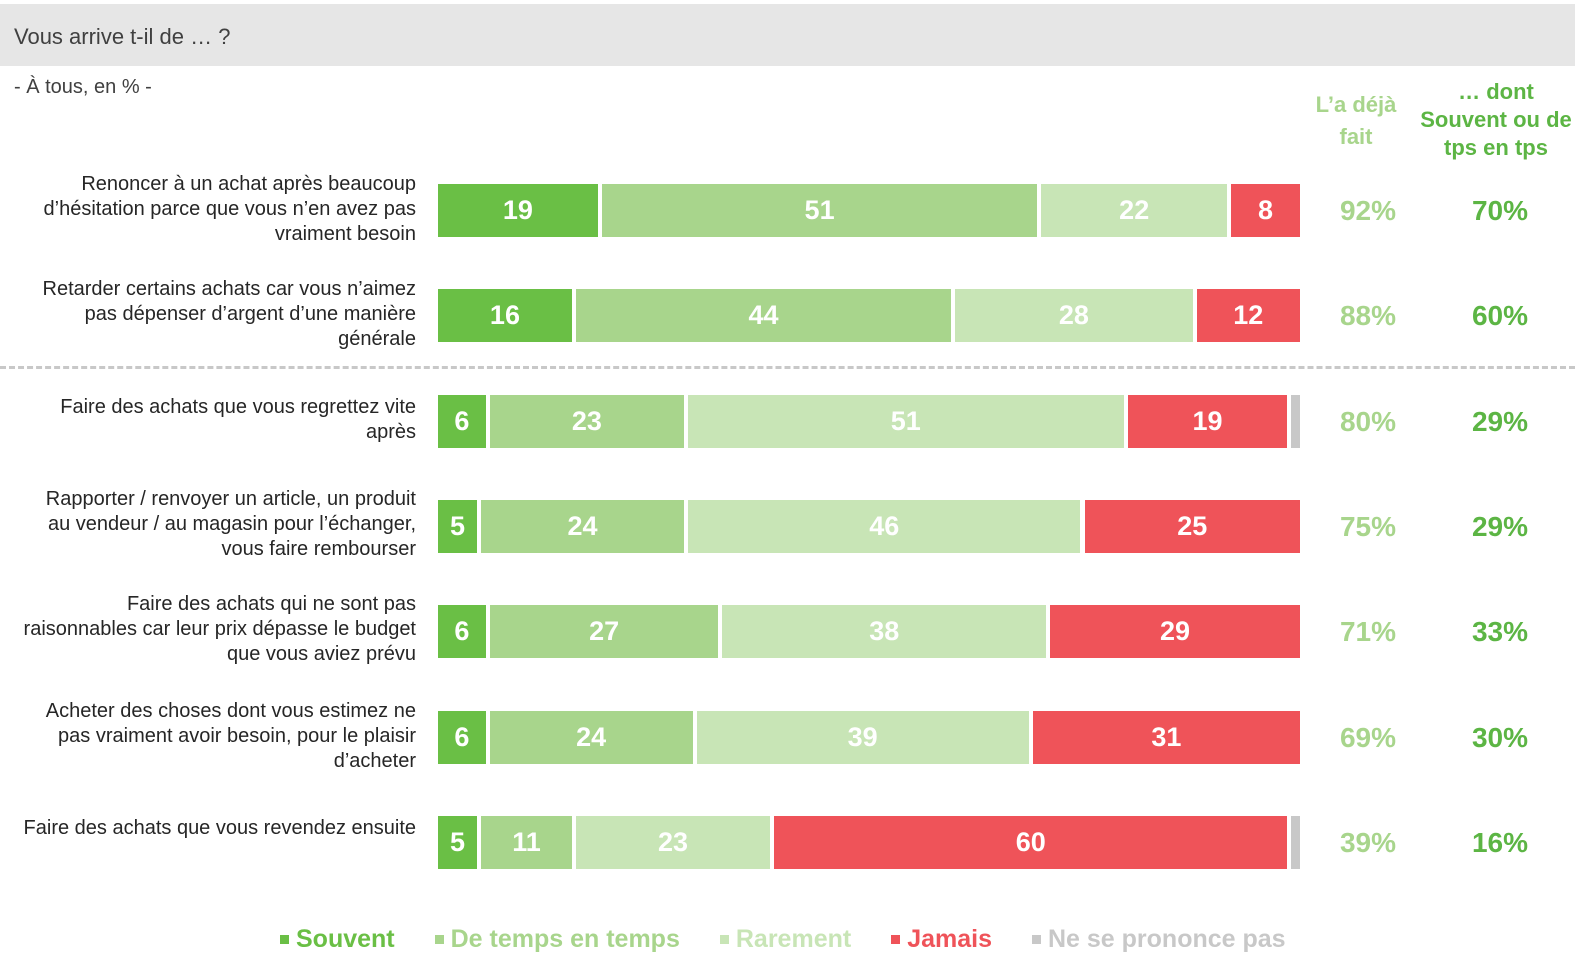 This screenshot has width=1575, height=956. What do you see at coordinates (1368, 315) in the screenshot?
I see `deja-fait-value: 88%` at bounding box center [1368, 315].